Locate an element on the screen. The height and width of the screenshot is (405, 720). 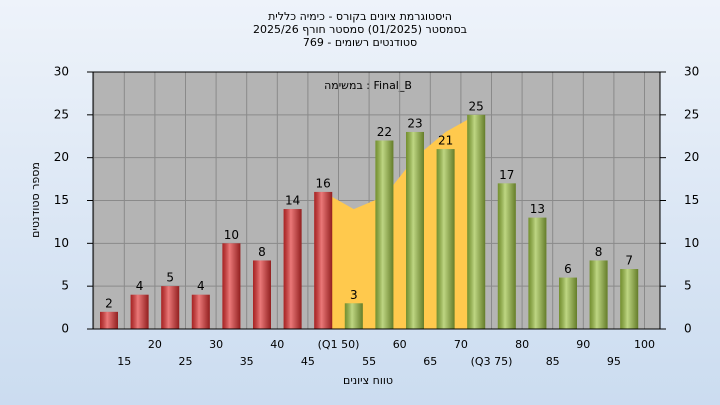
x-tick-label: 40 is located at coordinates (277, 344).